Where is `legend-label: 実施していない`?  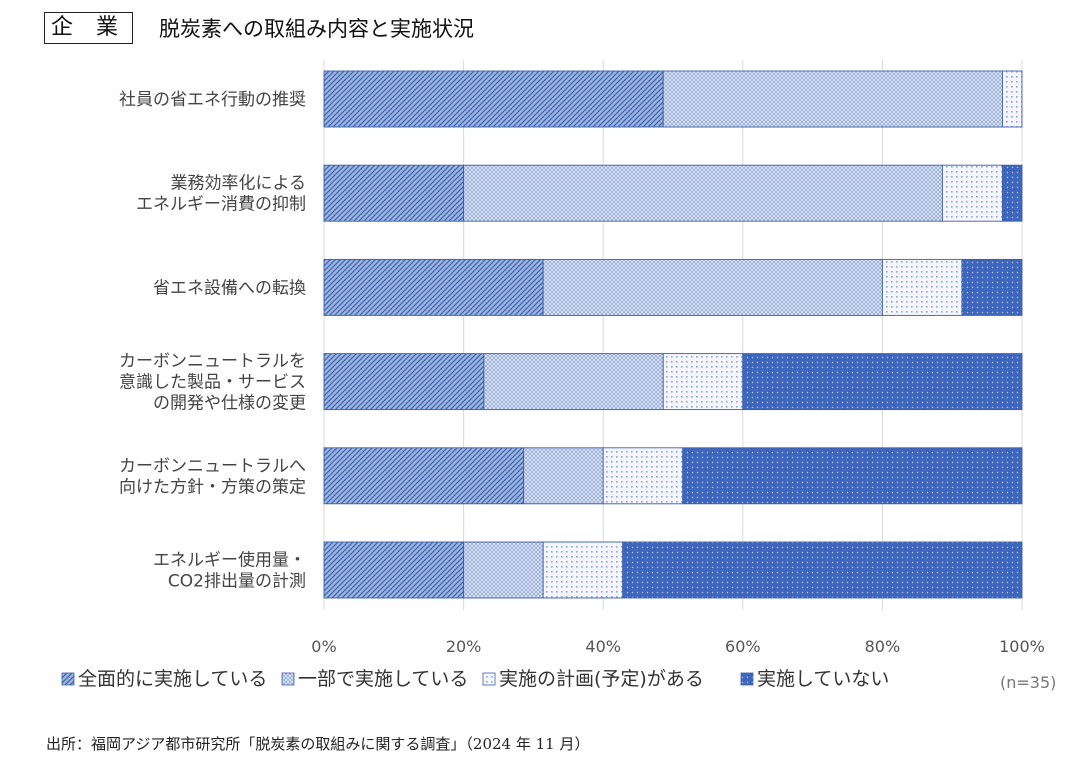
legend-label: 実施していない is located at coordinates (823, 679).